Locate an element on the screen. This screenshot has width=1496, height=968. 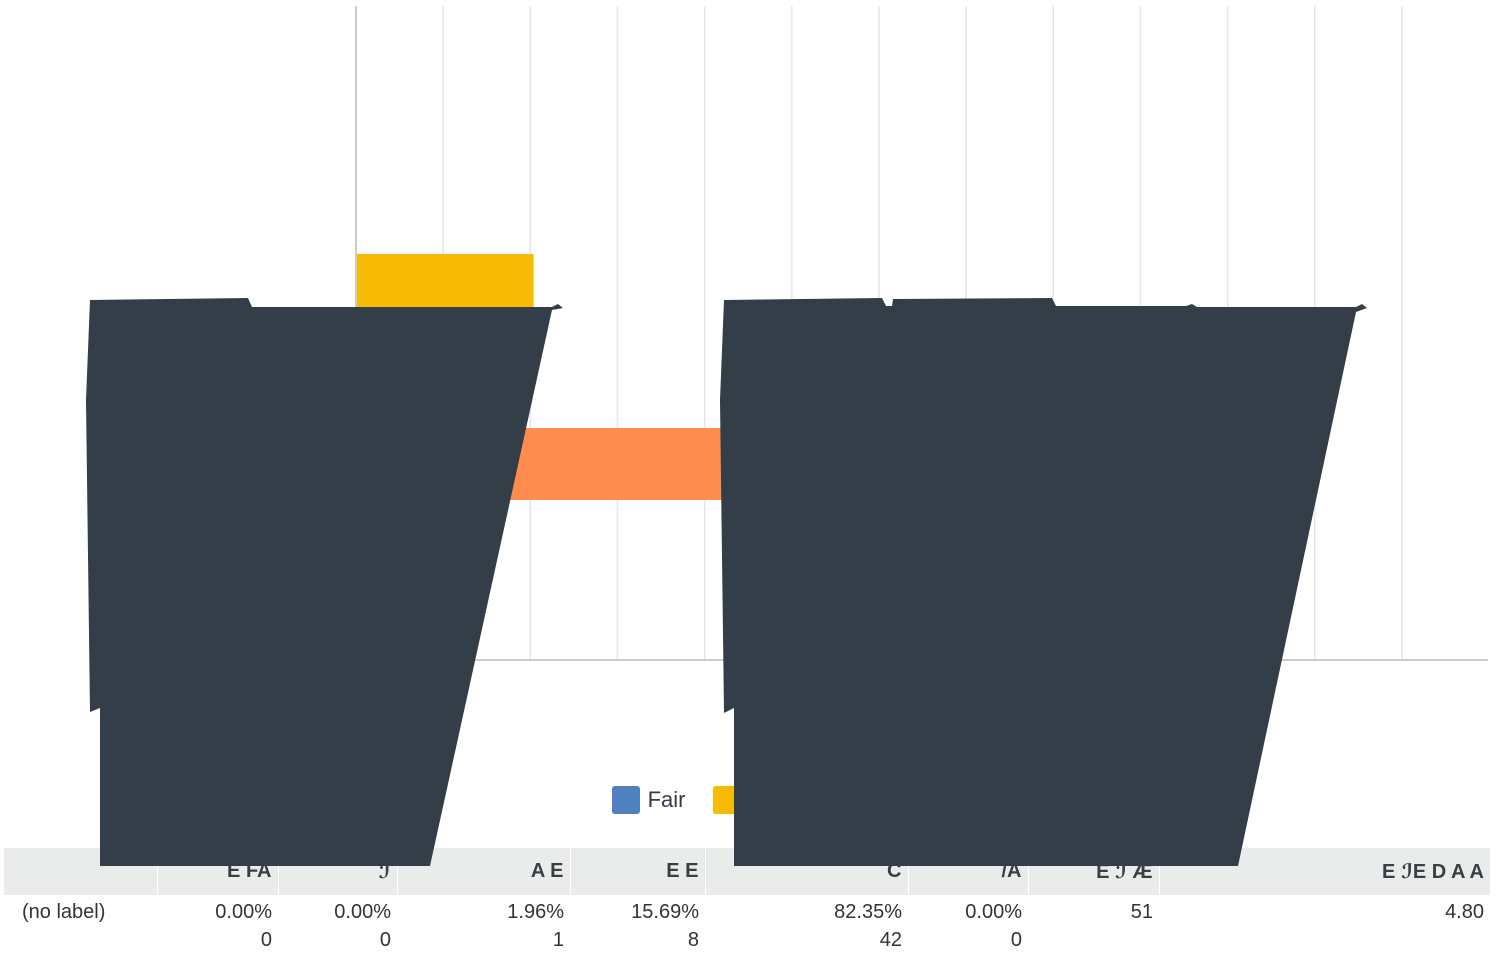
bar-neutral is located at coordinates (445, 290).